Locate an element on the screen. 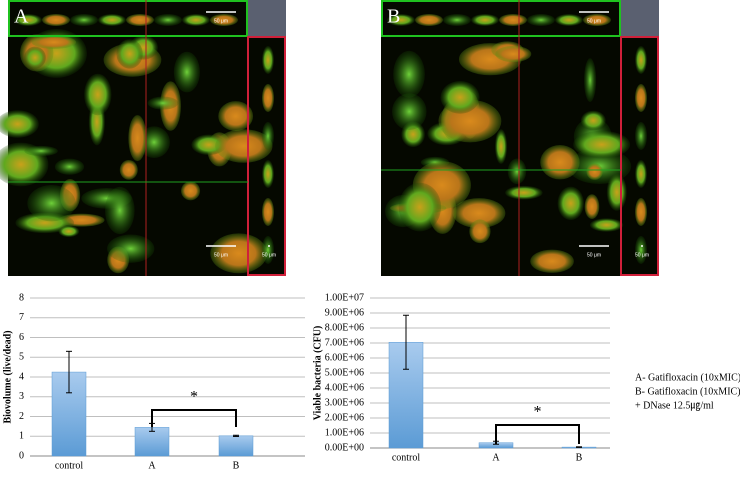 The width and height of the screenshot is (740, 498). y-tick-label: 2 is located at coordinates (21, 416).